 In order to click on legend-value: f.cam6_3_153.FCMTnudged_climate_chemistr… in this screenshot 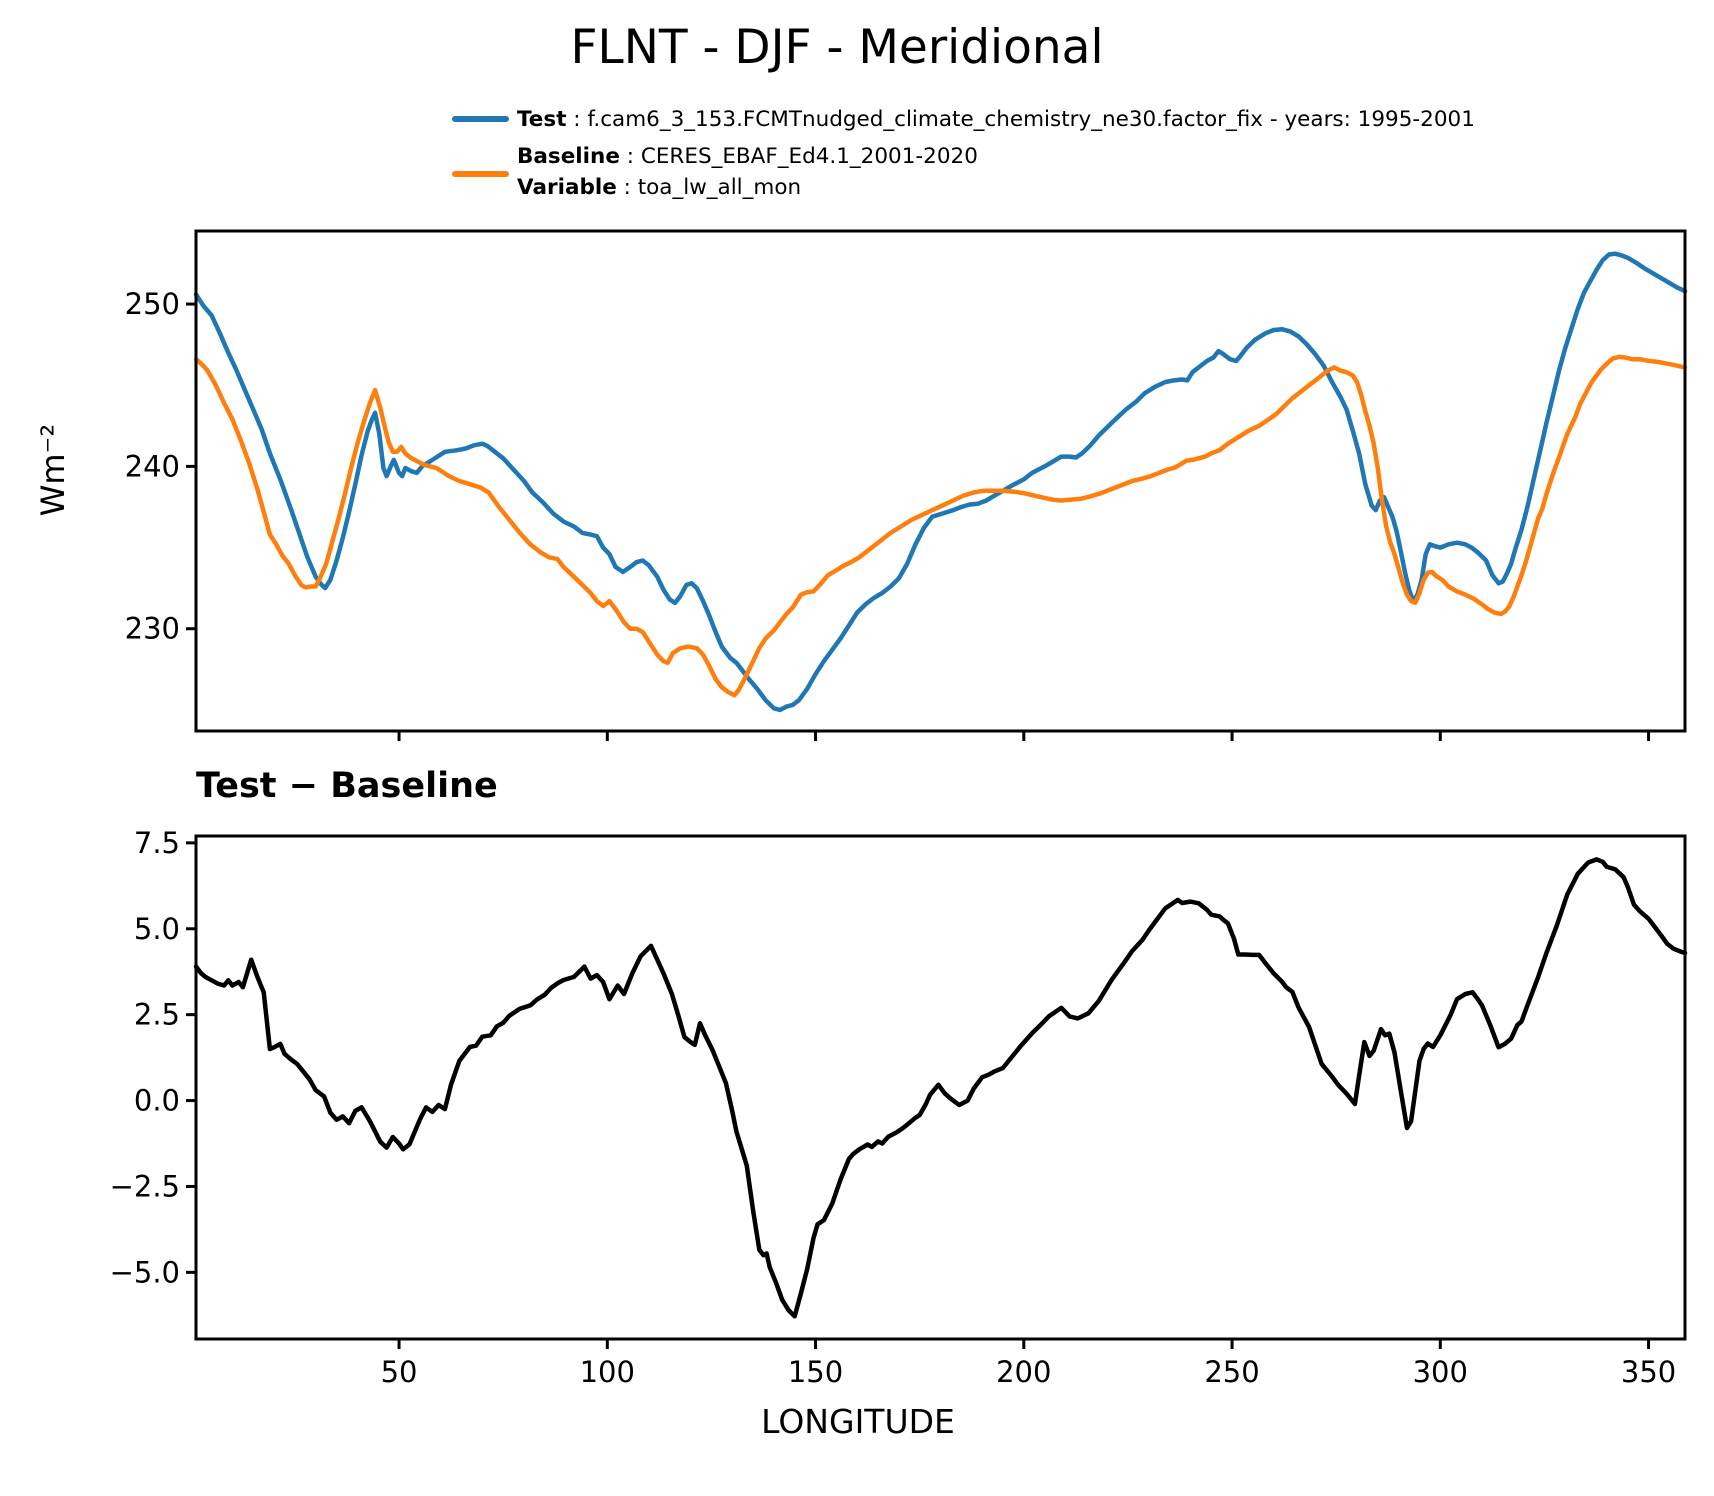, I will do `click(1031, 119)`.